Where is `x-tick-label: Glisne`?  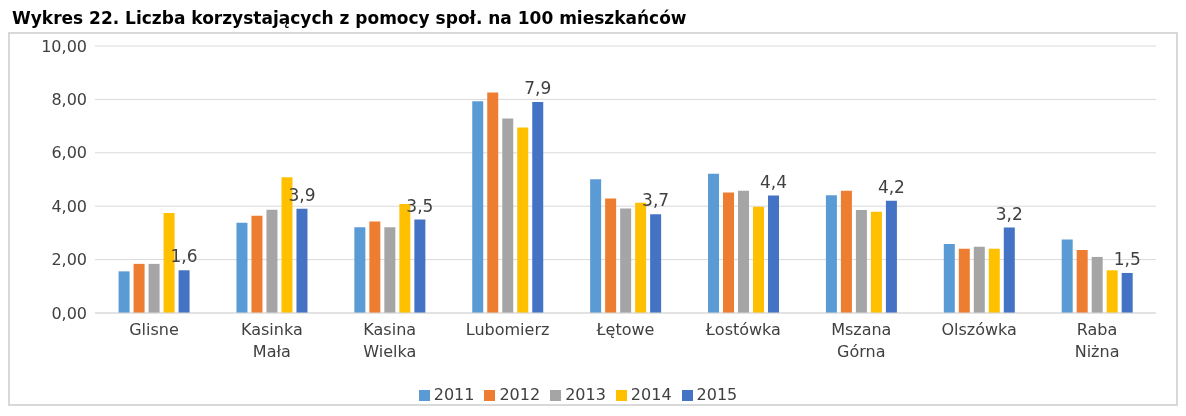
x-tick-label: Glisne is located at coordinates (154, 329).